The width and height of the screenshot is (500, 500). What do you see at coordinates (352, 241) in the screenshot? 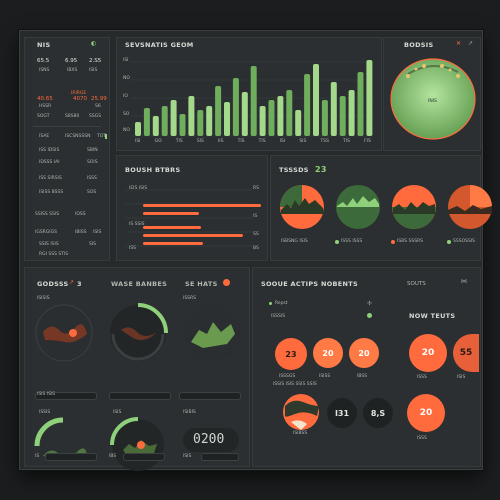
I see `trend-legend-2: ISSS ISSS` at bounding box center [352, 241].